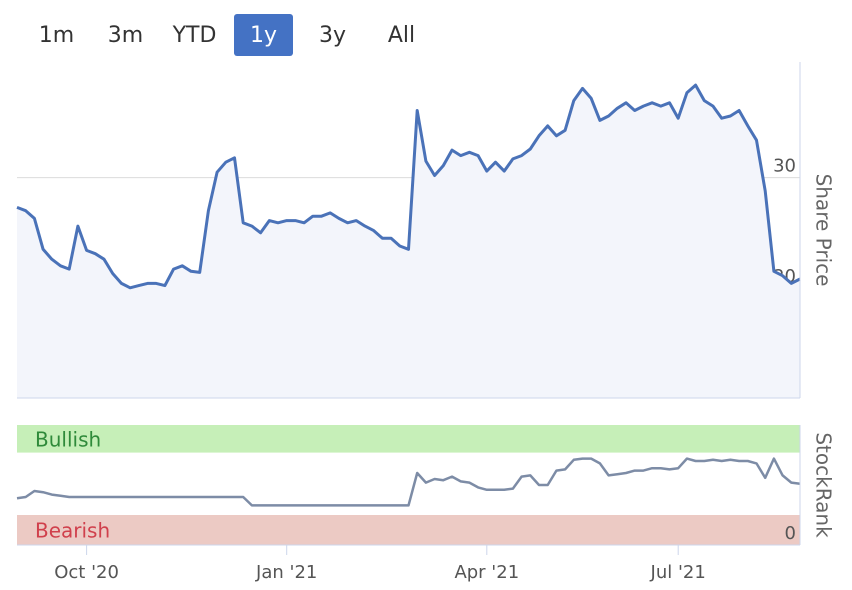 The height and width of the screenshot is (590, 852). I want to click on range-selector: 1m 3m YTD 1y 3y All, so click(229, 35).